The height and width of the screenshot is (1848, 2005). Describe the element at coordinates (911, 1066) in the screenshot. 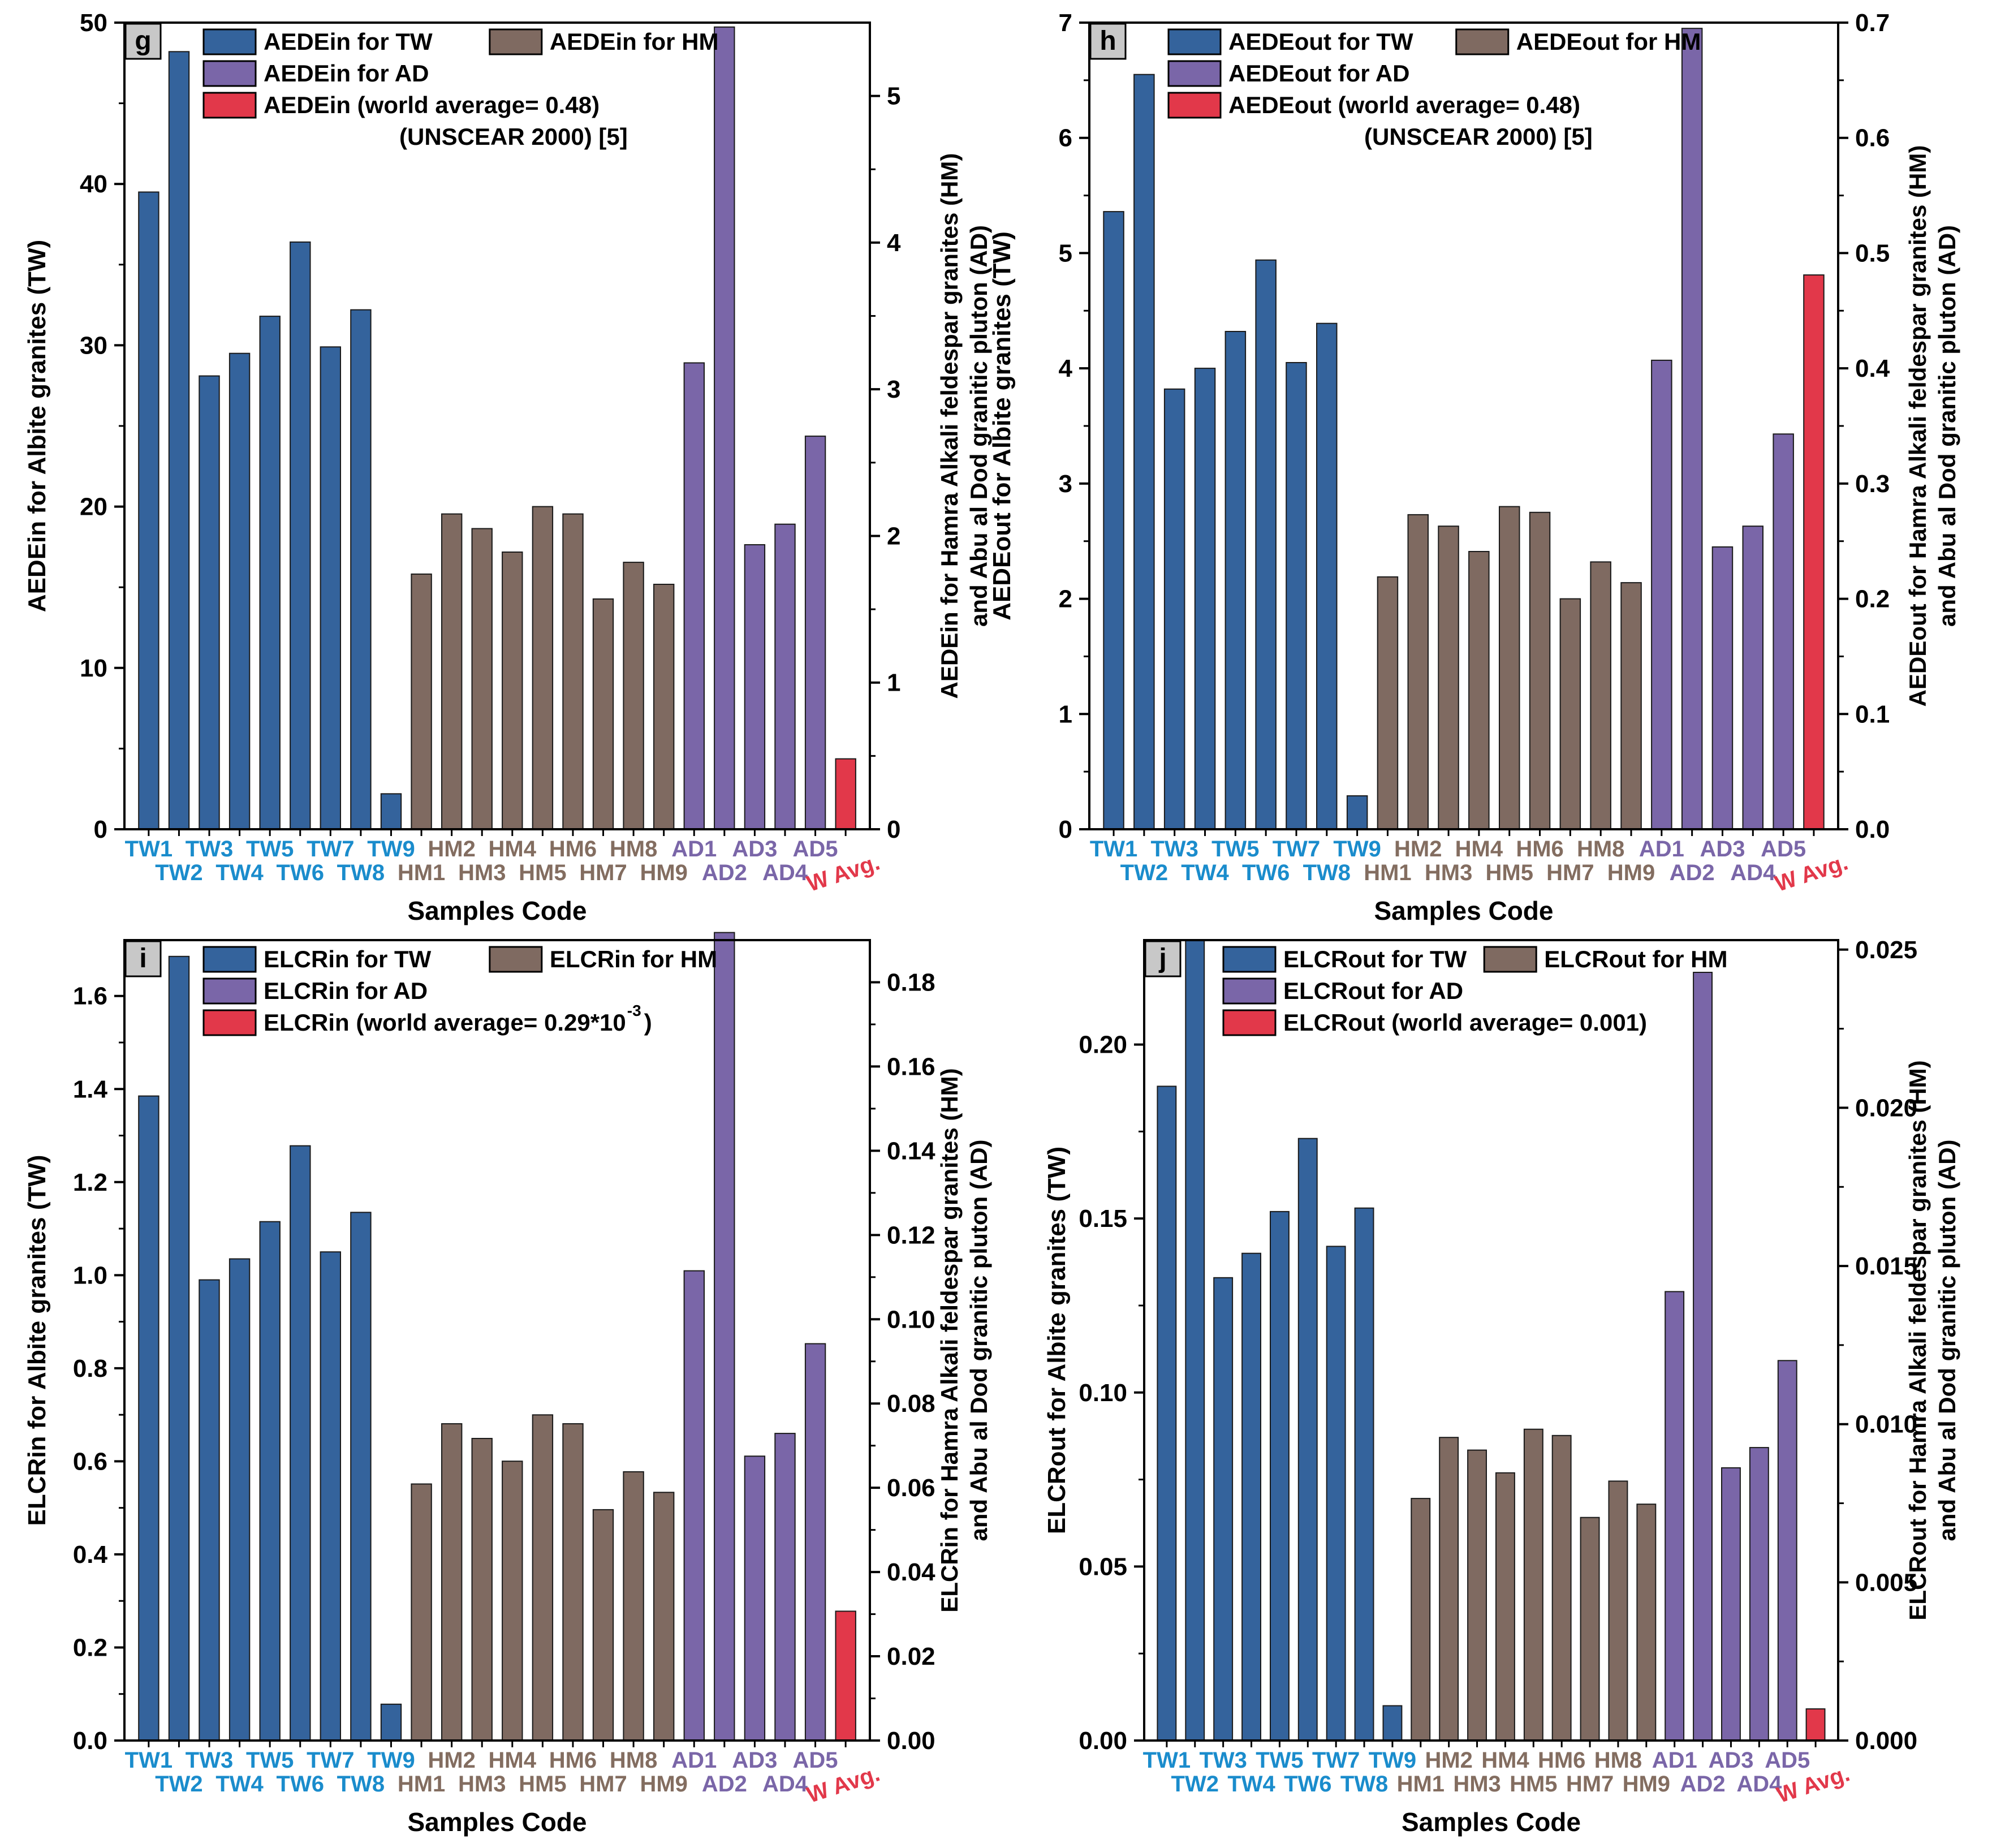

I see `right-tick-label: 0.16` at that location.